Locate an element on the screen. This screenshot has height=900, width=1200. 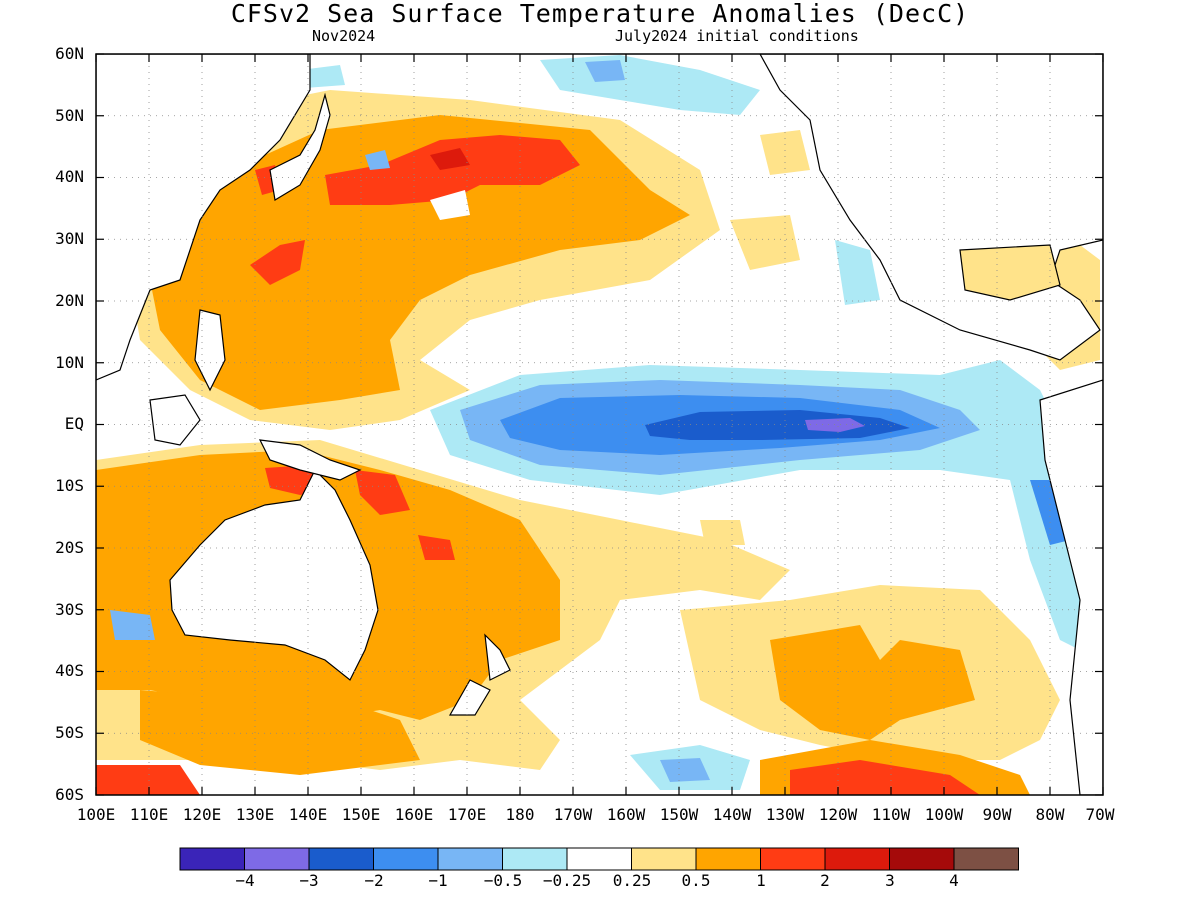
colorbar-label: −3 is located at coordinates (309, 880).